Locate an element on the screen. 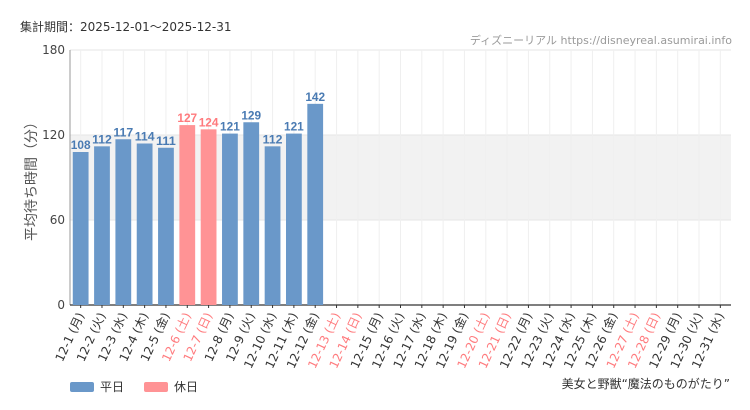 The width and height of the screenshot is (750, 410). attraction-name: 美女と野獣“魔法のものがたり” is located at coordinates (645, 384).